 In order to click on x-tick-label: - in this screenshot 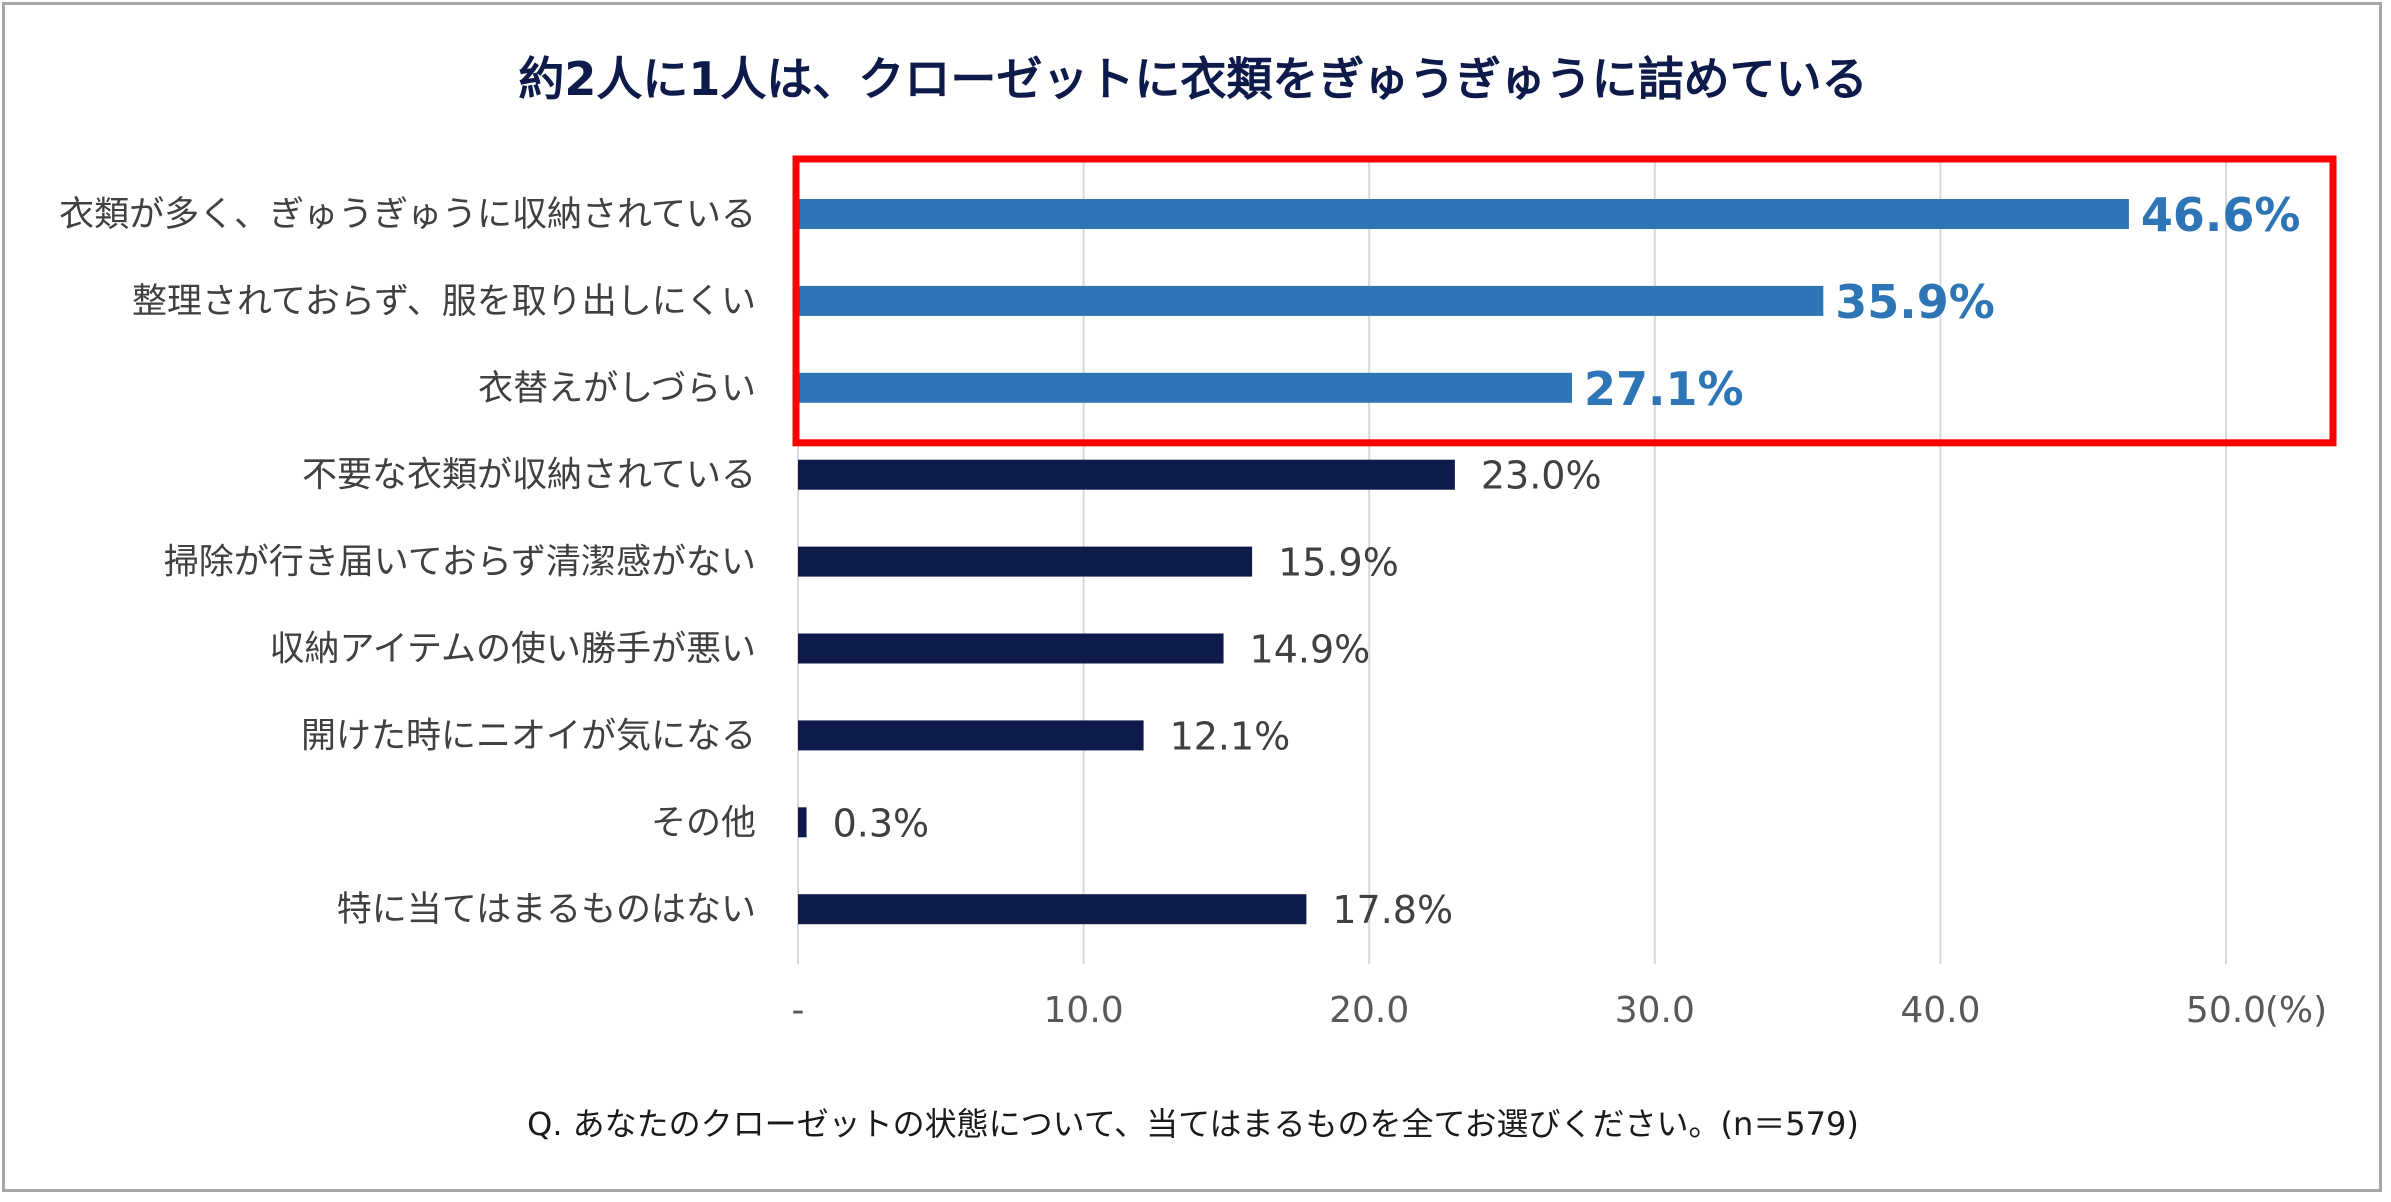, I will do `click(798, 1010)`.